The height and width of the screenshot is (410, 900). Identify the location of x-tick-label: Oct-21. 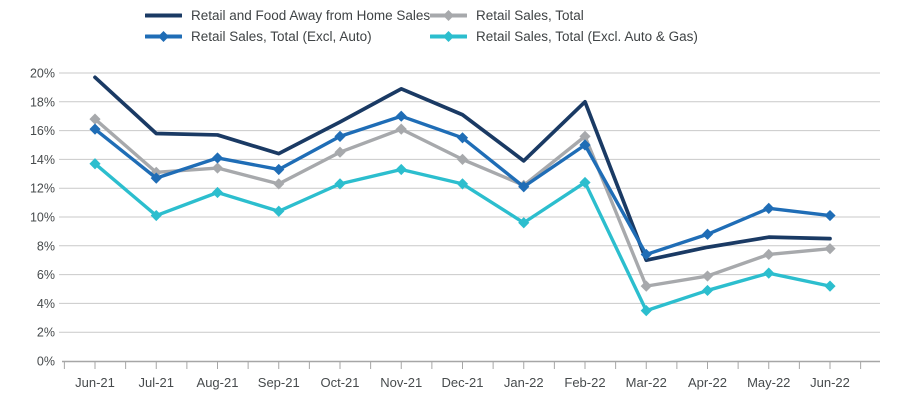
(339, 382).